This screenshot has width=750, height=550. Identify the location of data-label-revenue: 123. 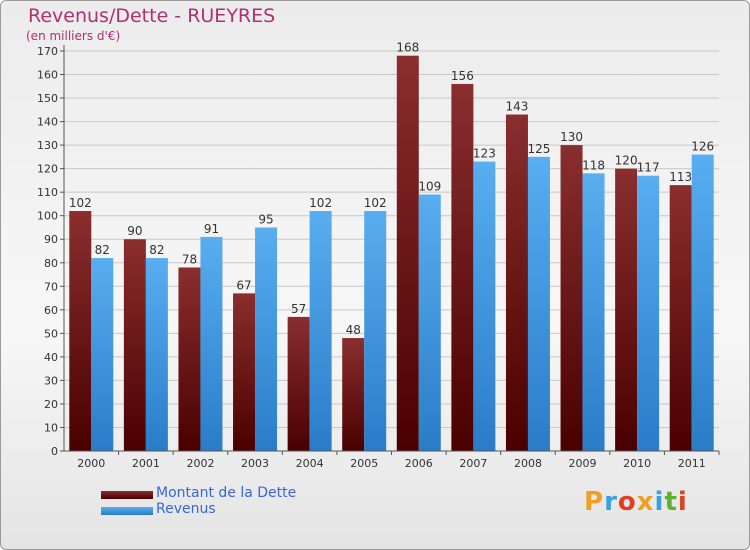
(484, 154).